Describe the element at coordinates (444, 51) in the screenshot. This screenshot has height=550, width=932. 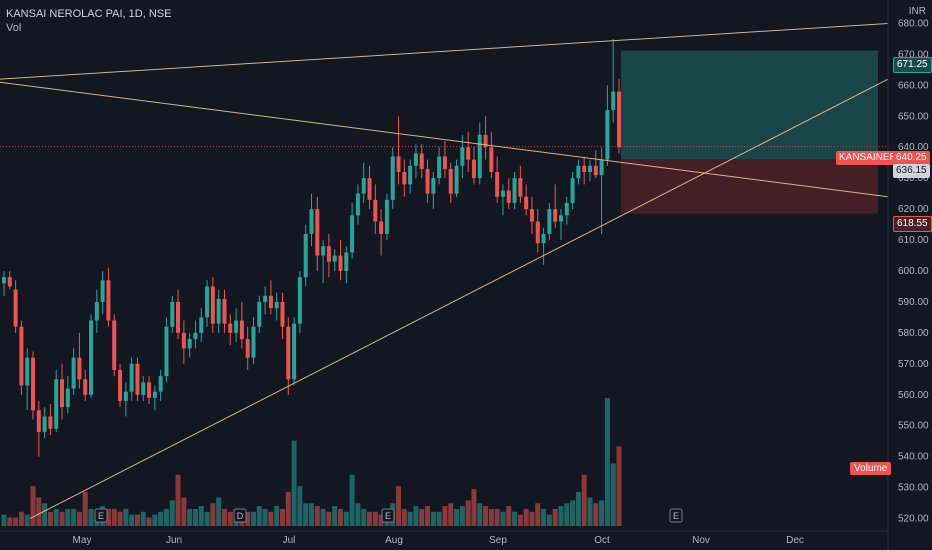
I see `trendline` at that location.